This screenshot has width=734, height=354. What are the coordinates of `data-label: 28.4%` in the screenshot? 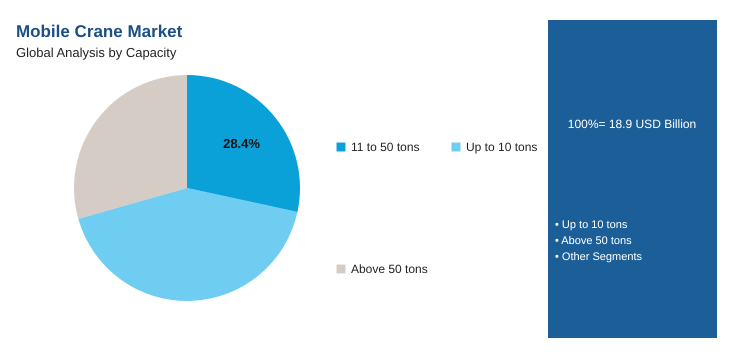 It's located at (241, 144).